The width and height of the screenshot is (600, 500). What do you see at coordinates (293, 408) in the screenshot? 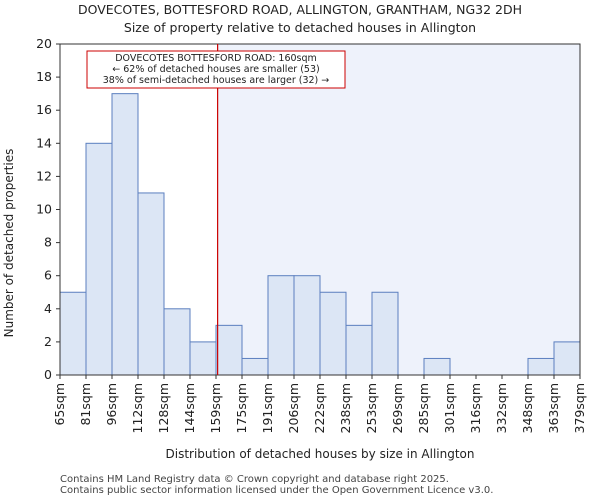
I see `x-tick-label: 206sqm` at bounding box center [293, 408].